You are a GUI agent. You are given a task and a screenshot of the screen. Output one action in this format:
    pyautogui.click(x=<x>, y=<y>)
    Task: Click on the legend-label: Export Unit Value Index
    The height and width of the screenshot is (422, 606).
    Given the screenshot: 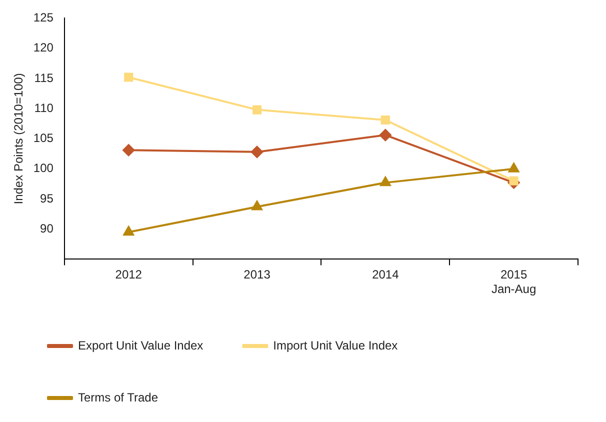 What is the action you would take?
    pyautogui.click(x=141, y=345)
    